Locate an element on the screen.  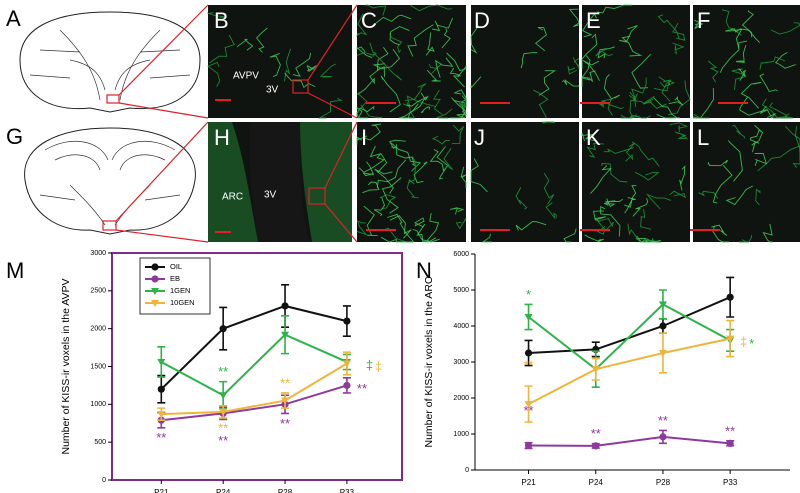
y-tick-label: 500 is located at coordinates (100, 442).